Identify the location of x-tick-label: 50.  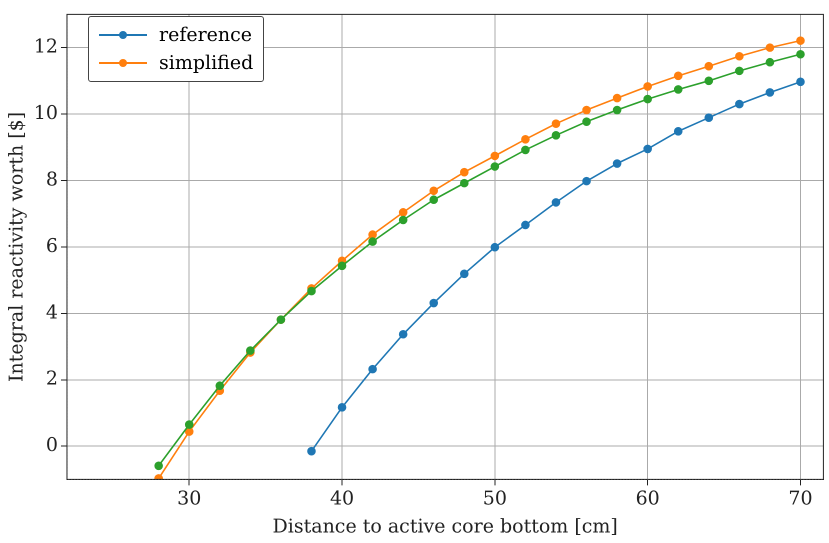
(494, 499).